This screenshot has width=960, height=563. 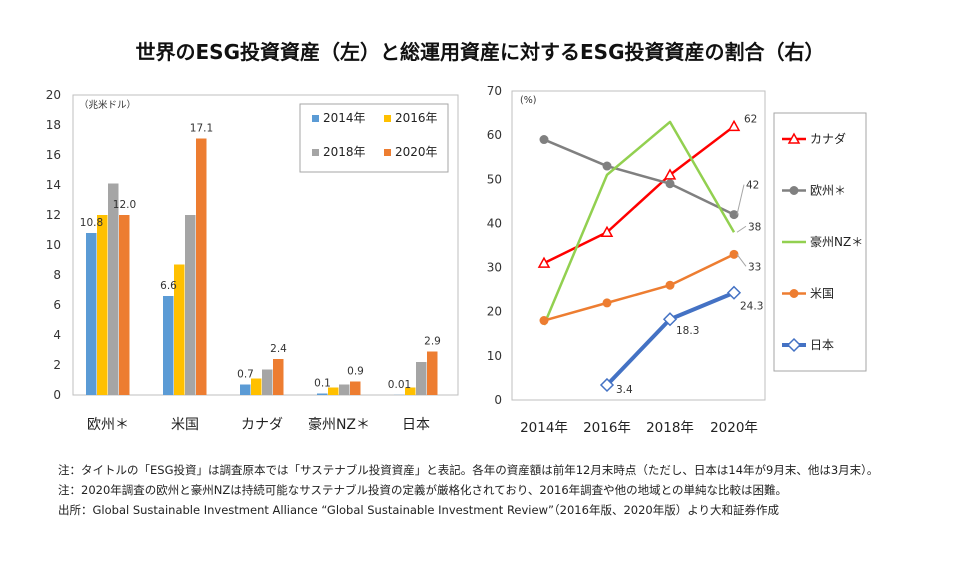 I want to click on bar-data-label: 6.6, so click(x=168, y=286).